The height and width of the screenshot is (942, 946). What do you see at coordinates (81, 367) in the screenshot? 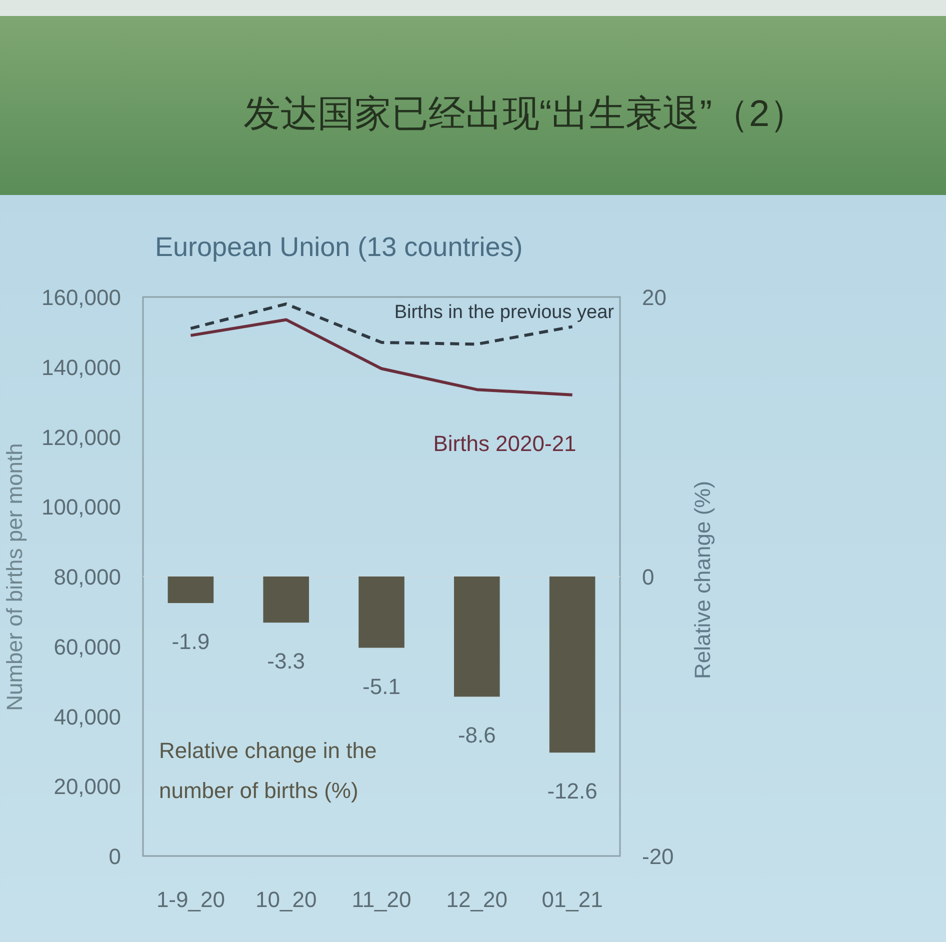
I see `y-tick-label: 140,000` at bounding box center [81, 367].